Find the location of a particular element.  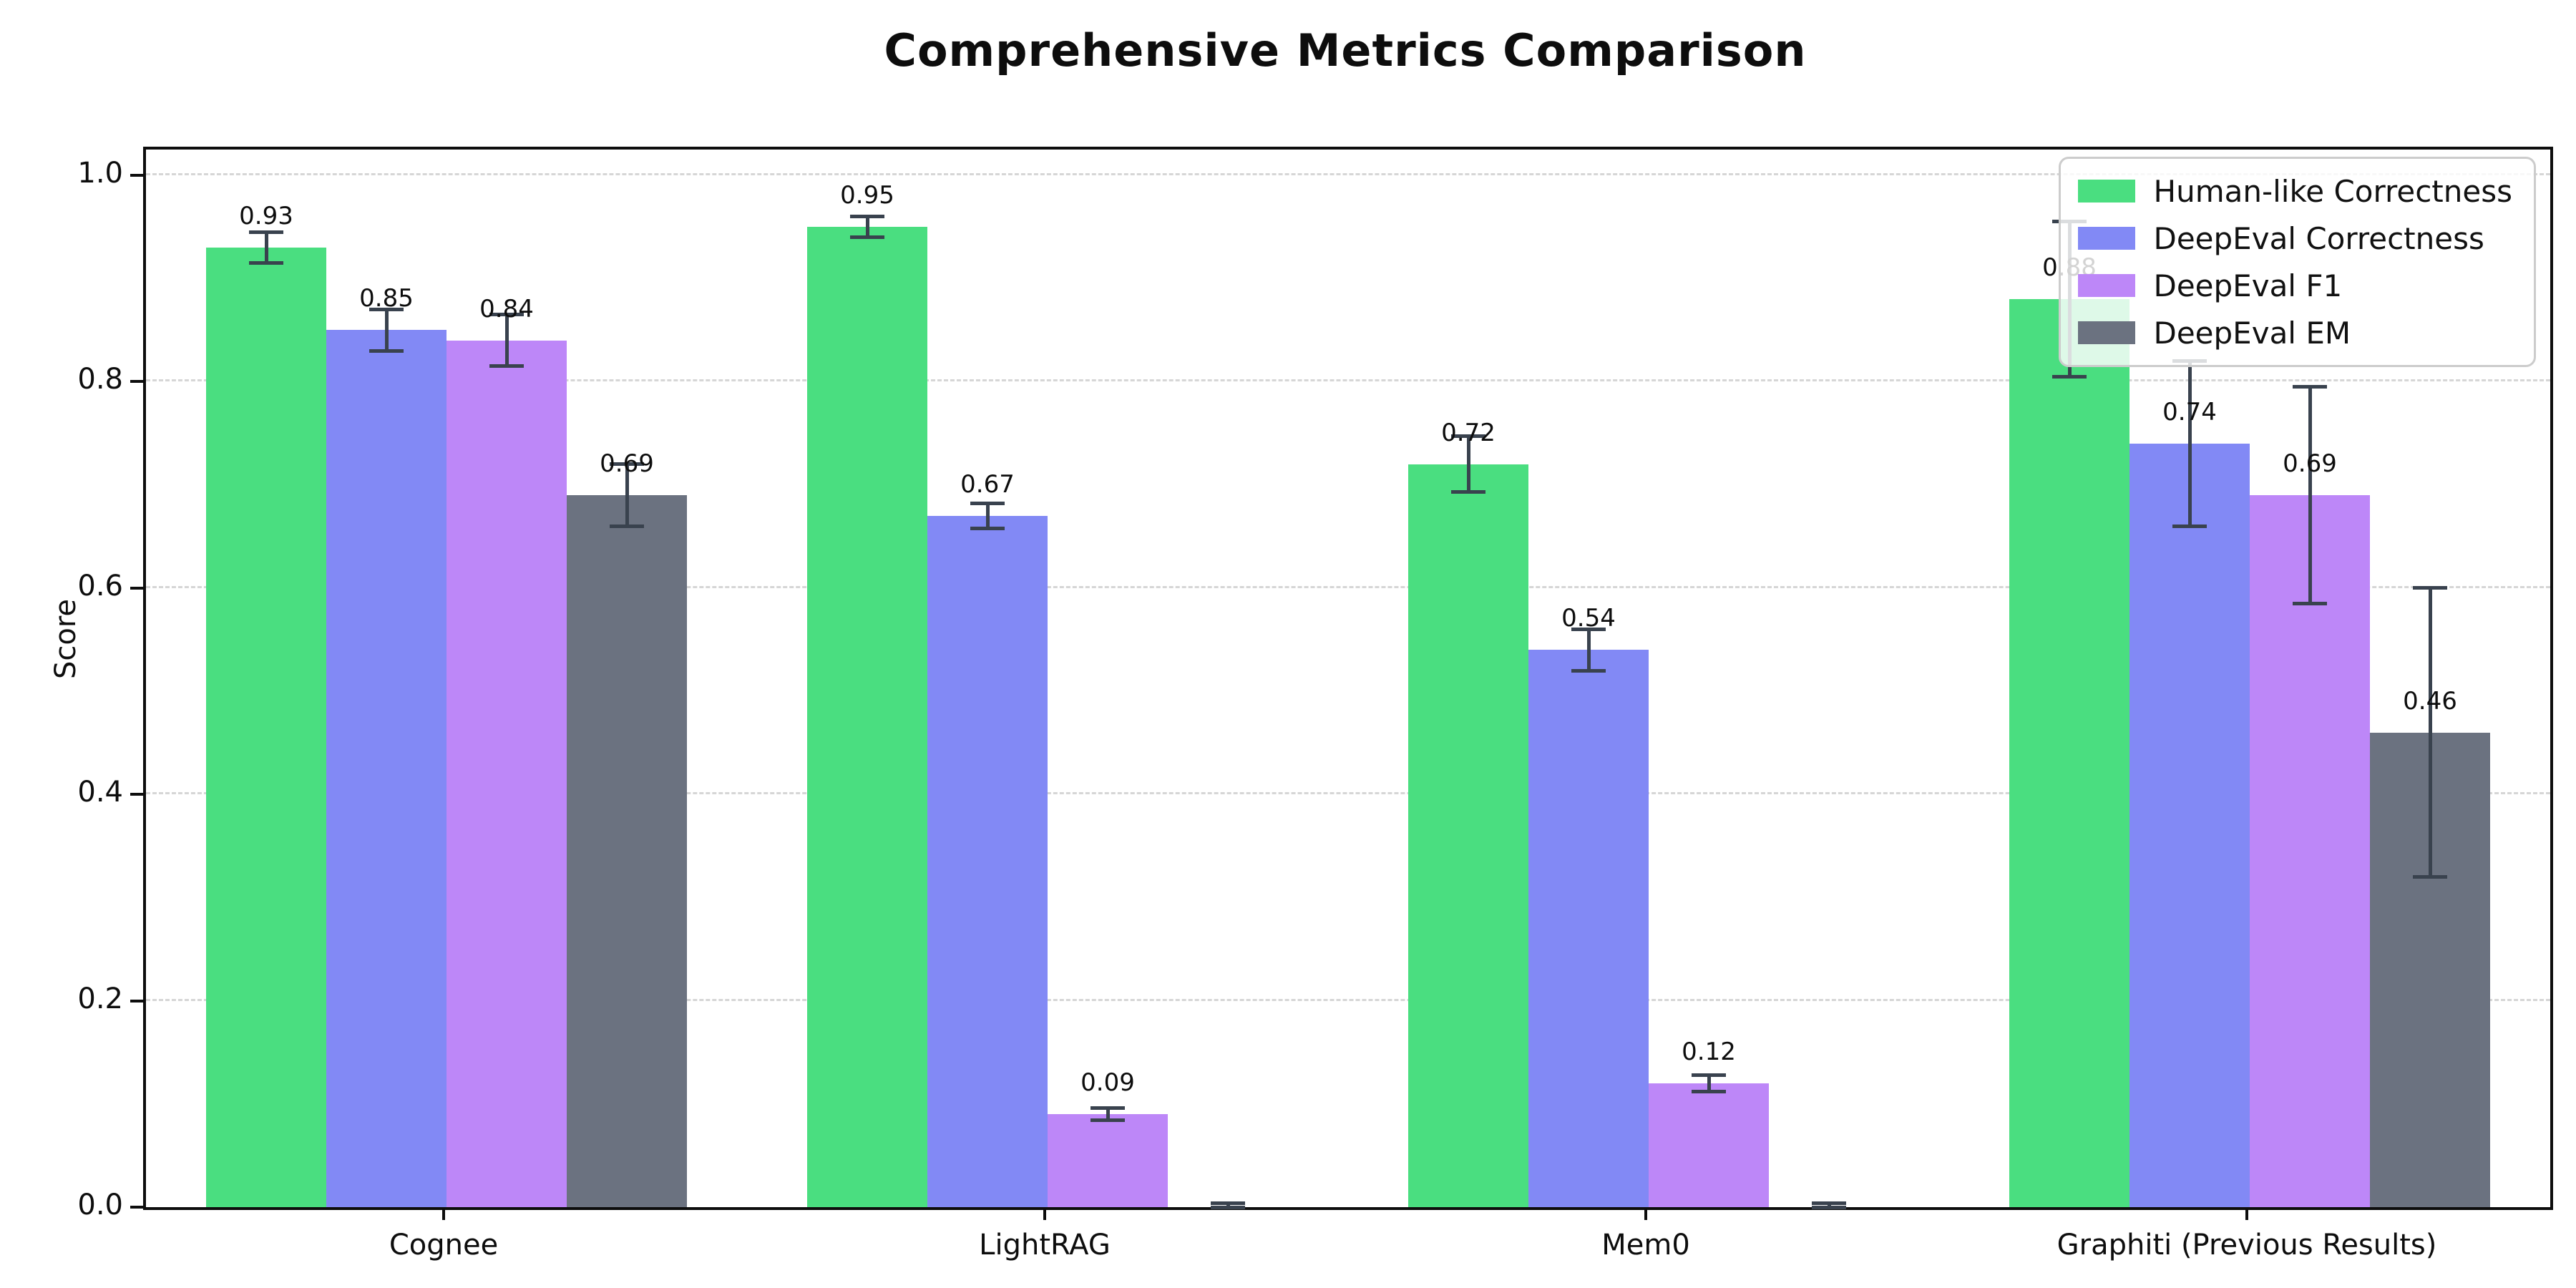

bar-series0-cat0 is located at coordinates (266, 727).